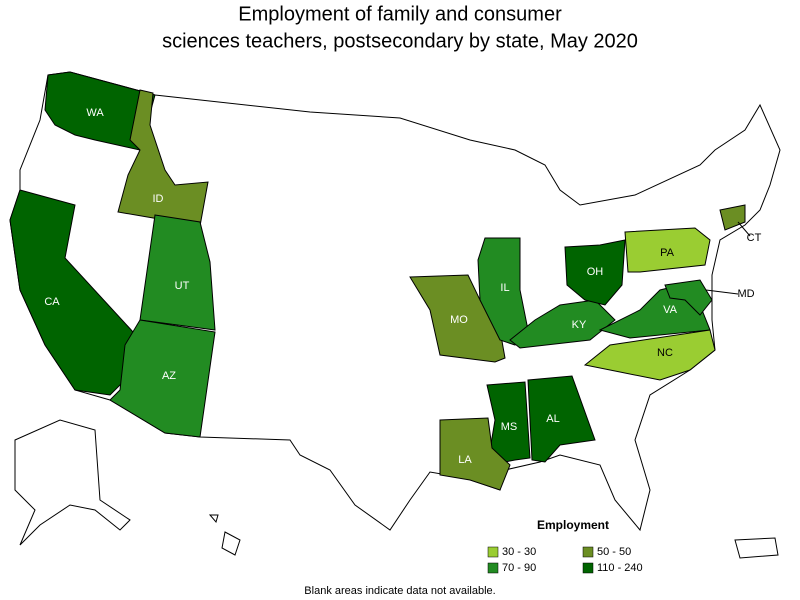 Image resolution: width=800 pixels, height=600 pixels. What do you see at coordinates (400, 14) in the screenshot?
I see `title: Employment of family and consumer` at bounding box center [400, 14].